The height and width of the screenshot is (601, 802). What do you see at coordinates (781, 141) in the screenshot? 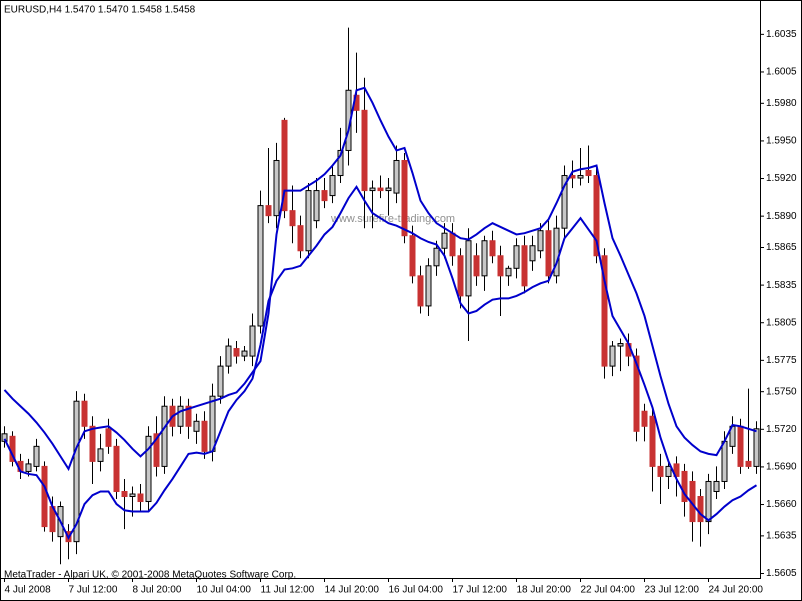
I see `y-tick-label: 1.5950` at bounding box center [781, 141].